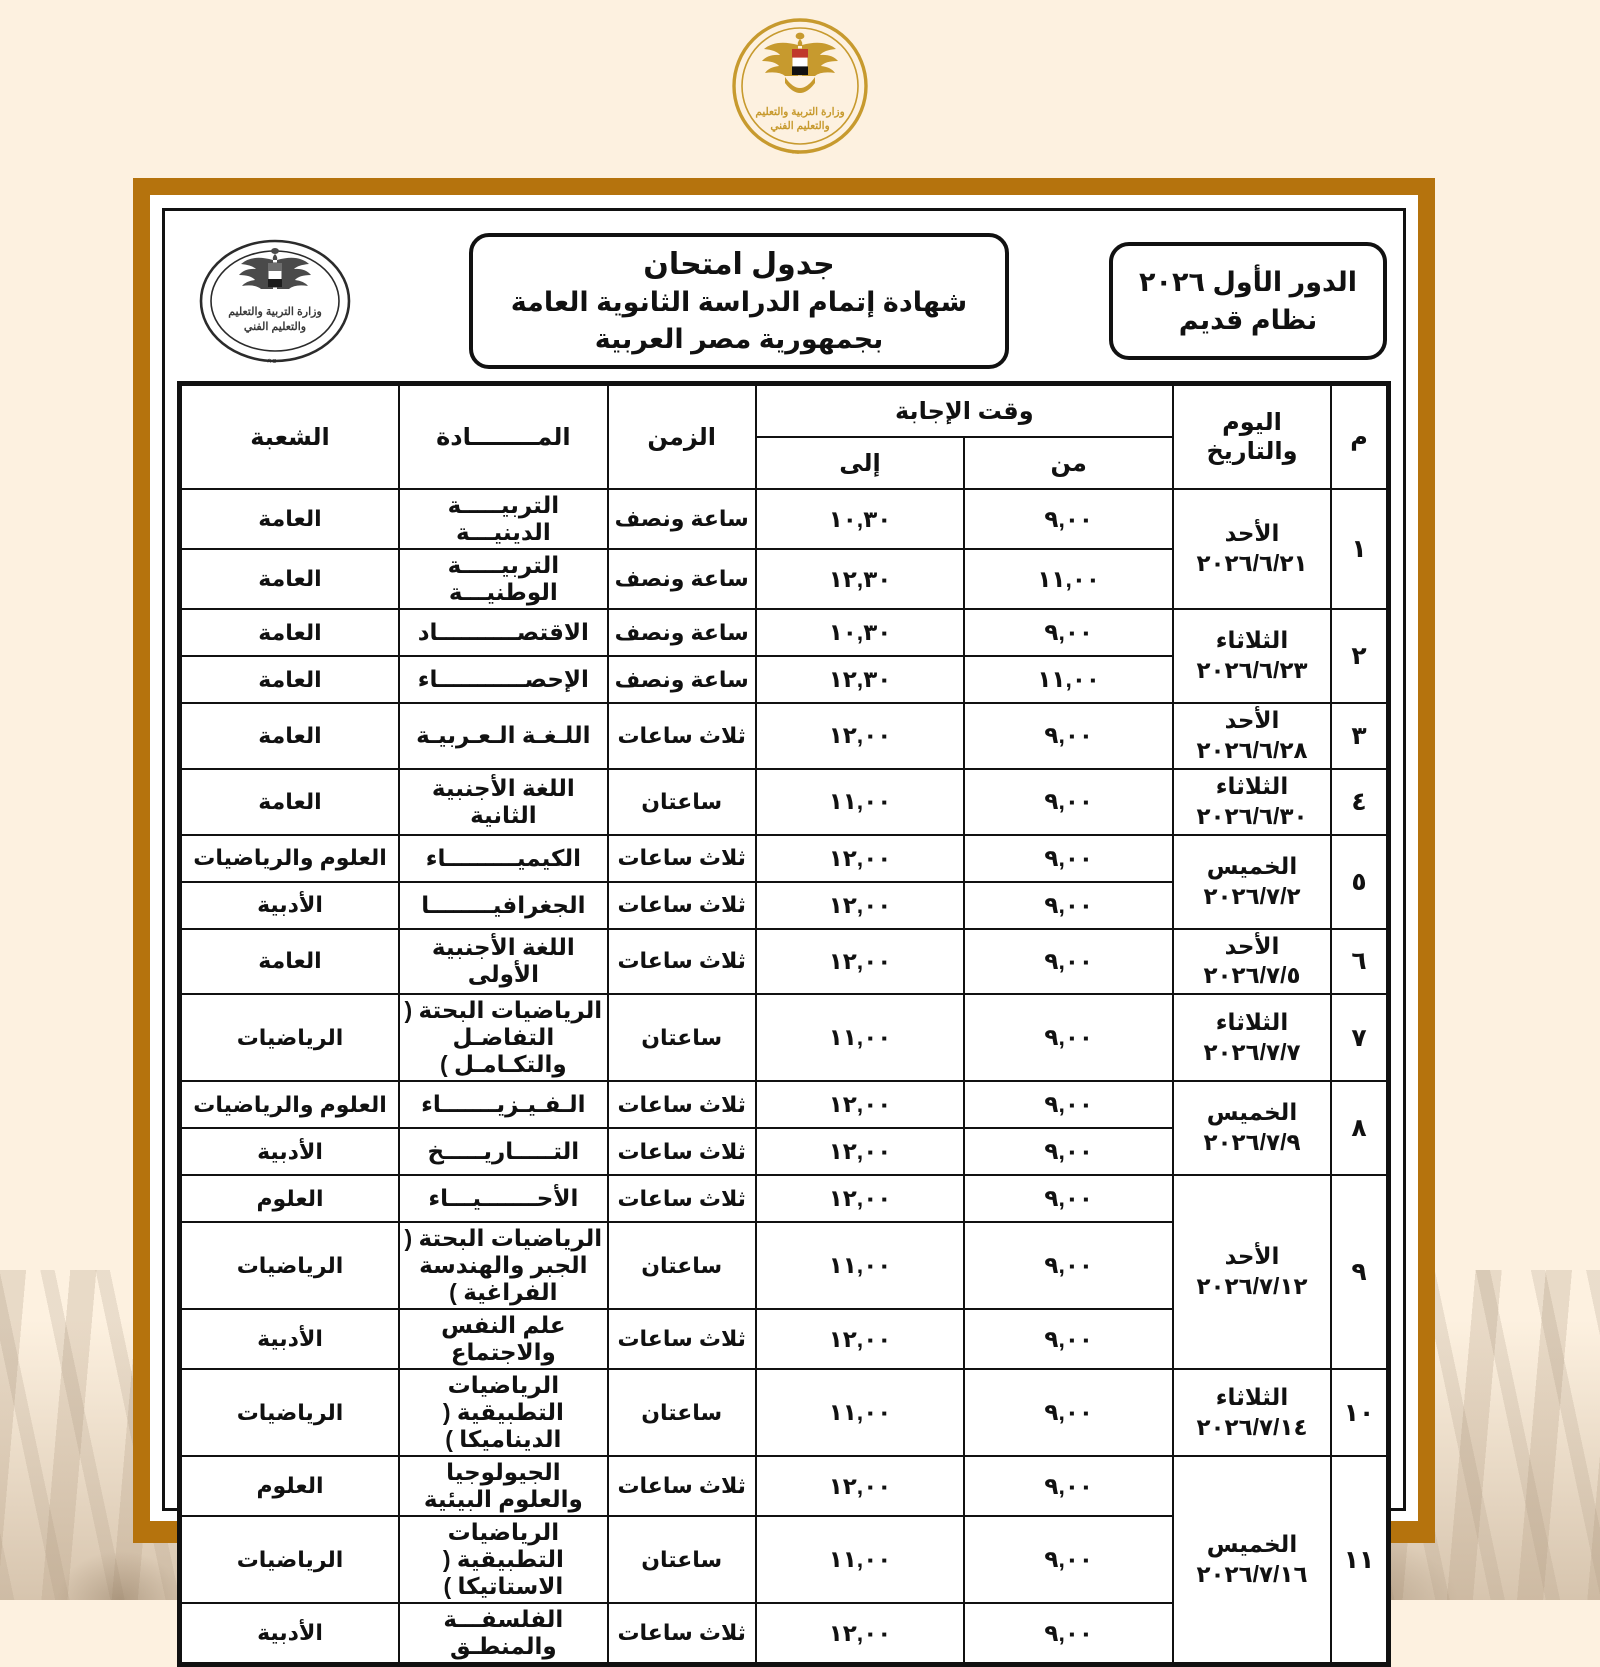  What do you see at coordinates (1252, 815) in the screenshot?
I see `cell-date: ٢٠٢٦/٦/٣٠` at bounding box center [1252, 815].